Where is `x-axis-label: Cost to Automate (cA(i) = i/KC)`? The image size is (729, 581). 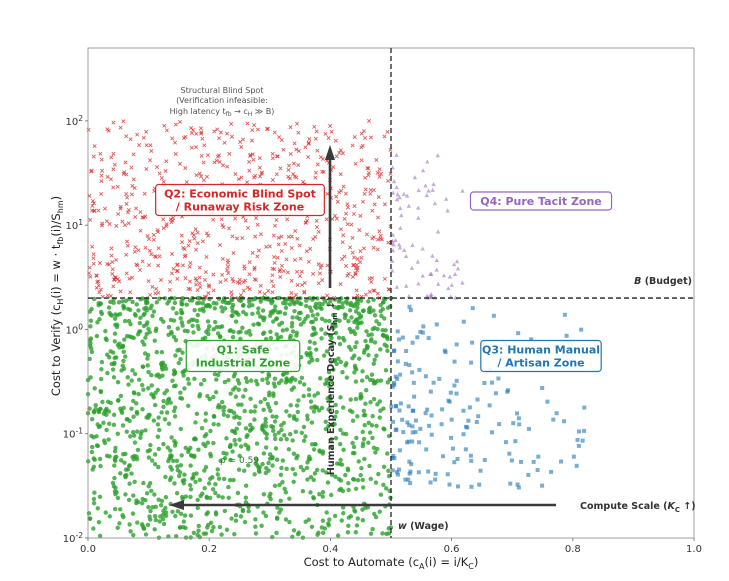
x-axis-label: Cost to Automate (cA(i) = i/KC) is located at coordinates (391, 563).